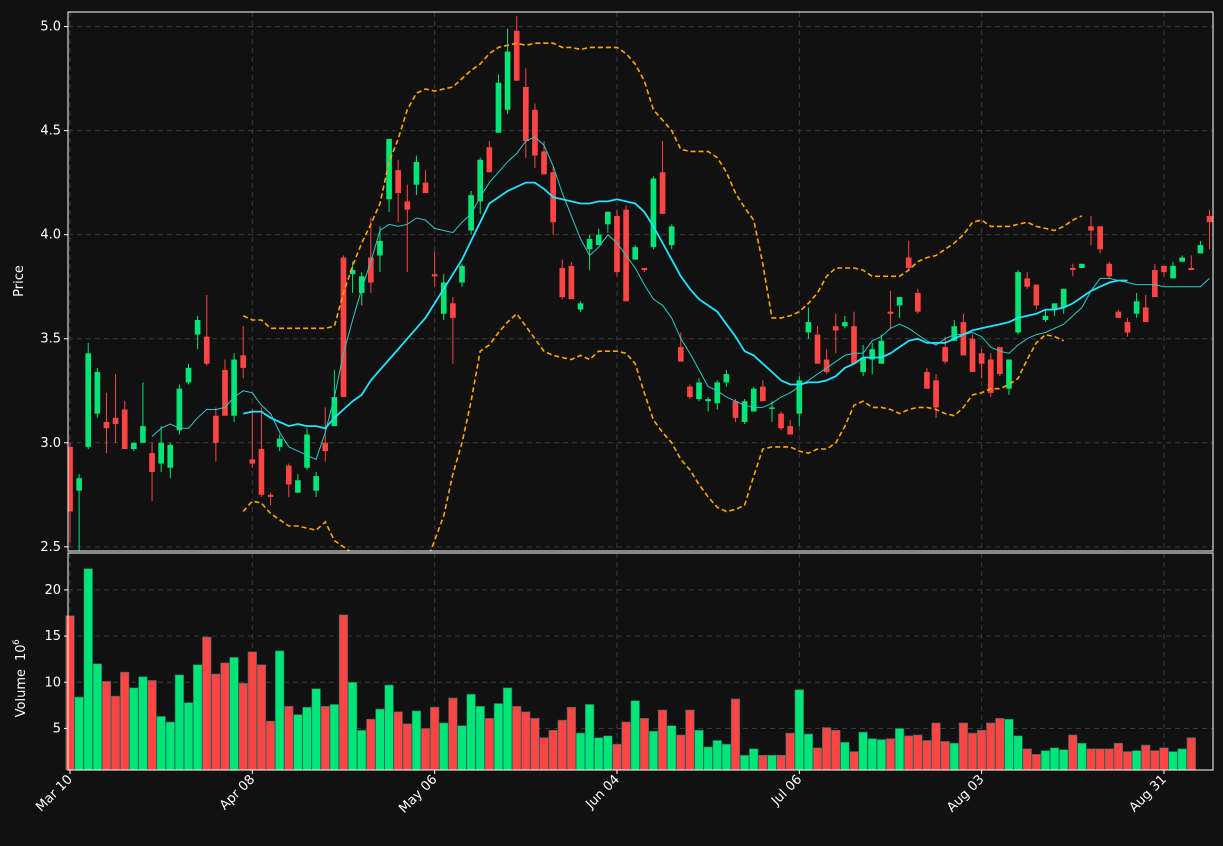  Describe the element at coordinates (52, 636) in the screenshot. I see `volume-tick-label: 15` at that location.